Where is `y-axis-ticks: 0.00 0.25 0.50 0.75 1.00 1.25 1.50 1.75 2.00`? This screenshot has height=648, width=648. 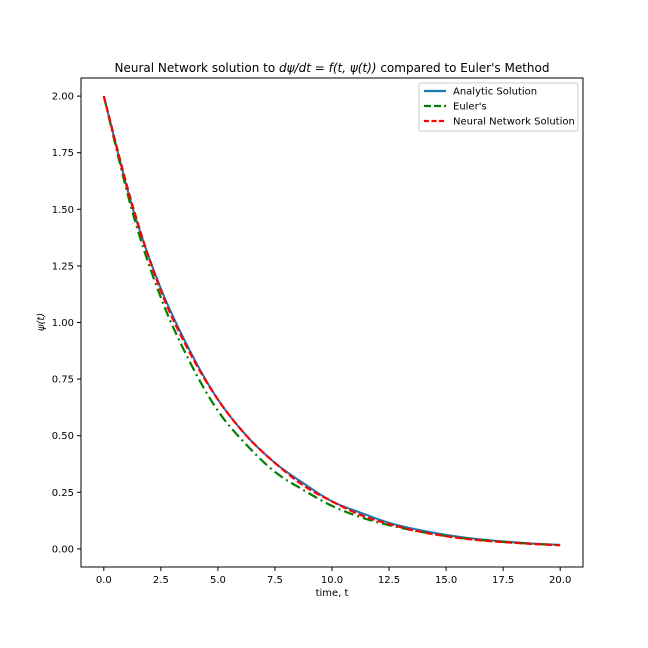
y-axis-ticks: 0.00 0.25 0.50 0.75 1.00 1.25 1.50 1.75 2.00 is located at coordinates (66, 323).